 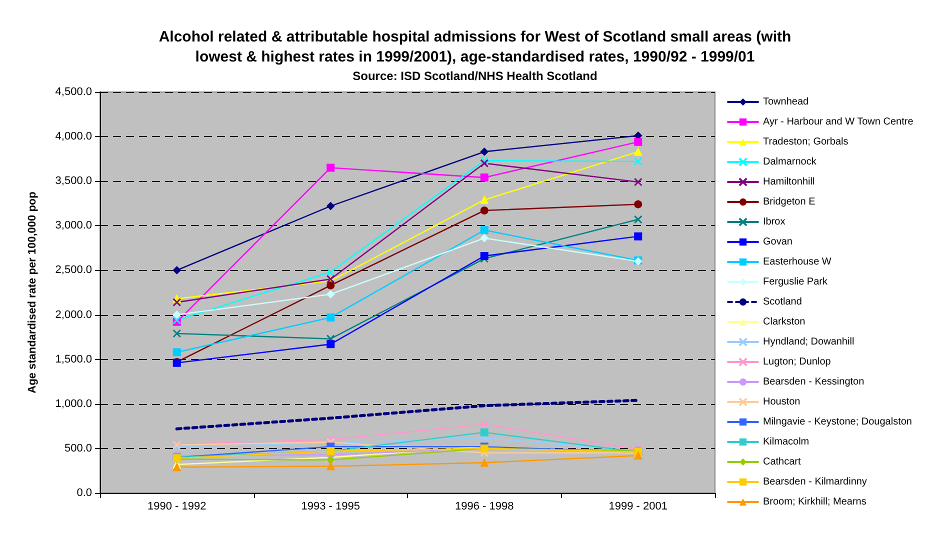 I want to click on legend-label: Hyndland; Dowanhill, so click(x=808, y=342).